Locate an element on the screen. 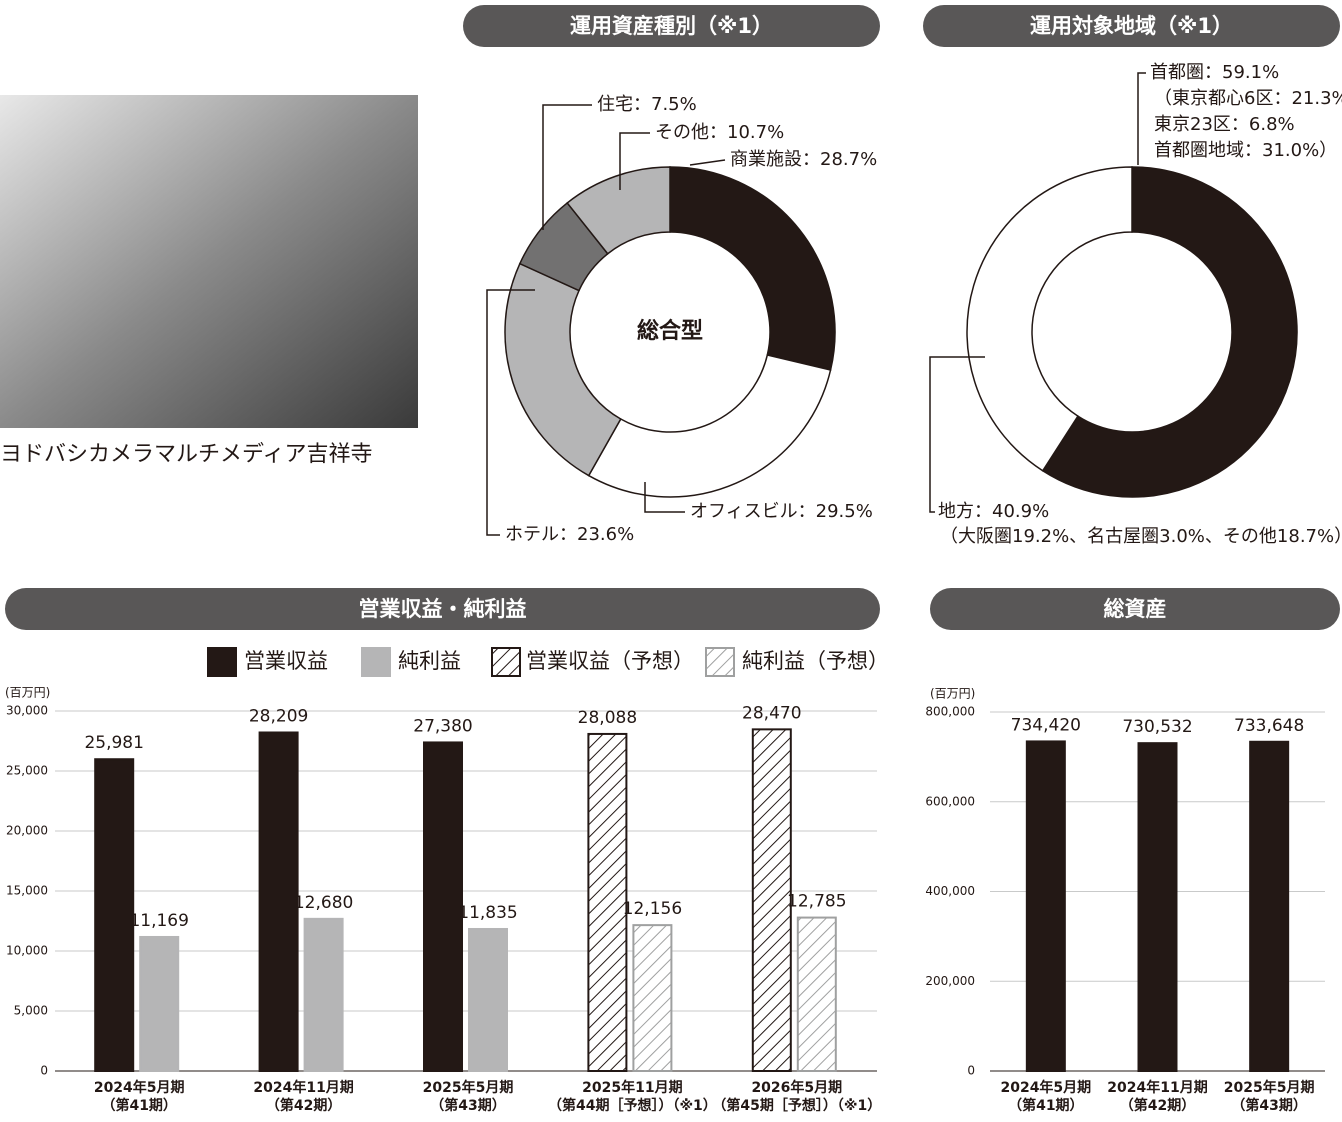  slice-label: 地方：40.9% is located at coordinates (993, 511).